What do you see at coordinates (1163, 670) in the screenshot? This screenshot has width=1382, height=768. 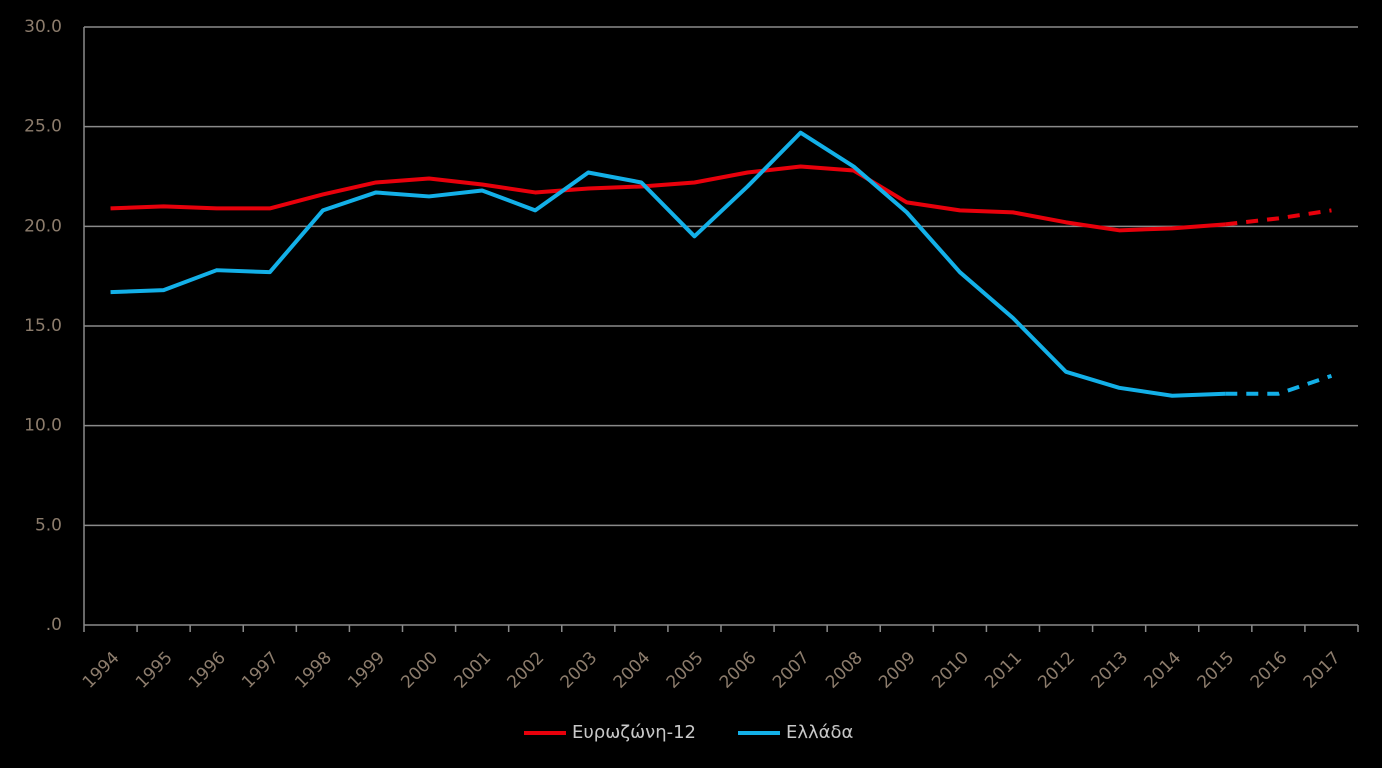 I see `x-tick-label: 2014` at bounding box center [1163, 670].